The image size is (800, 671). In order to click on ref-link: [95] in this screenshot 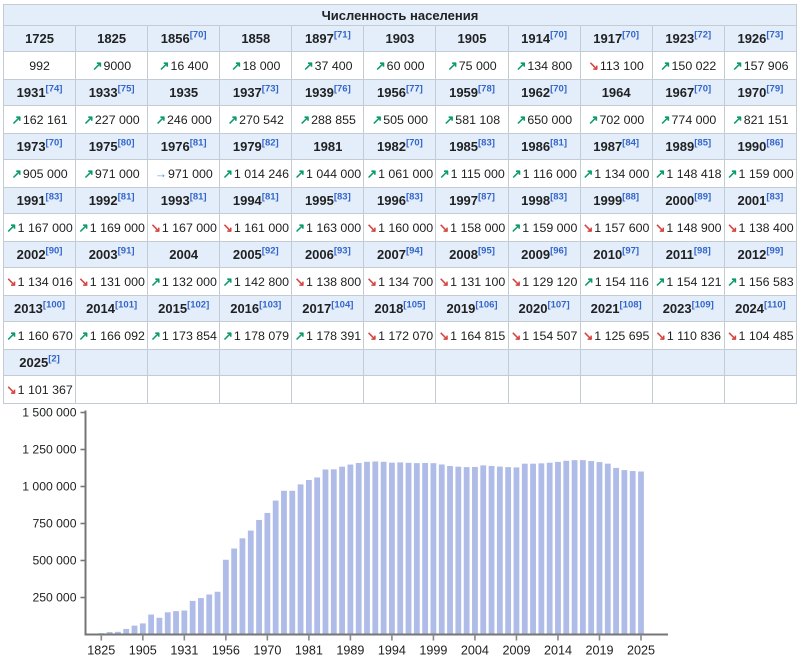, I will do `click(486, 251)`.